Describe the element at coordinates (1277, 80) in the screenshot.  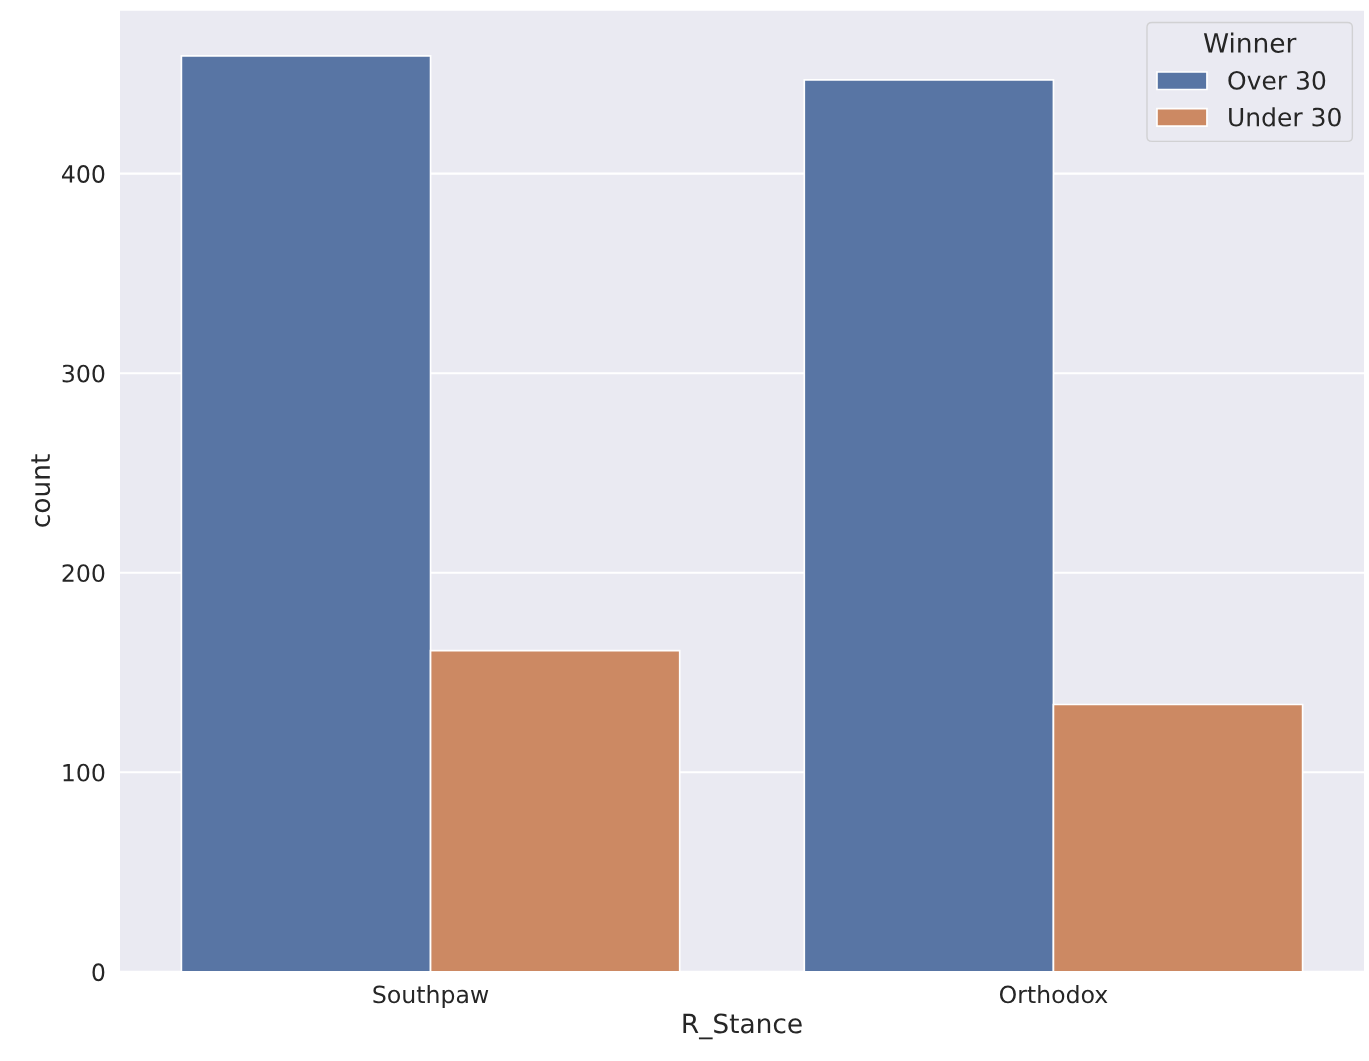
I see `legend-label: Over 30` at that location.